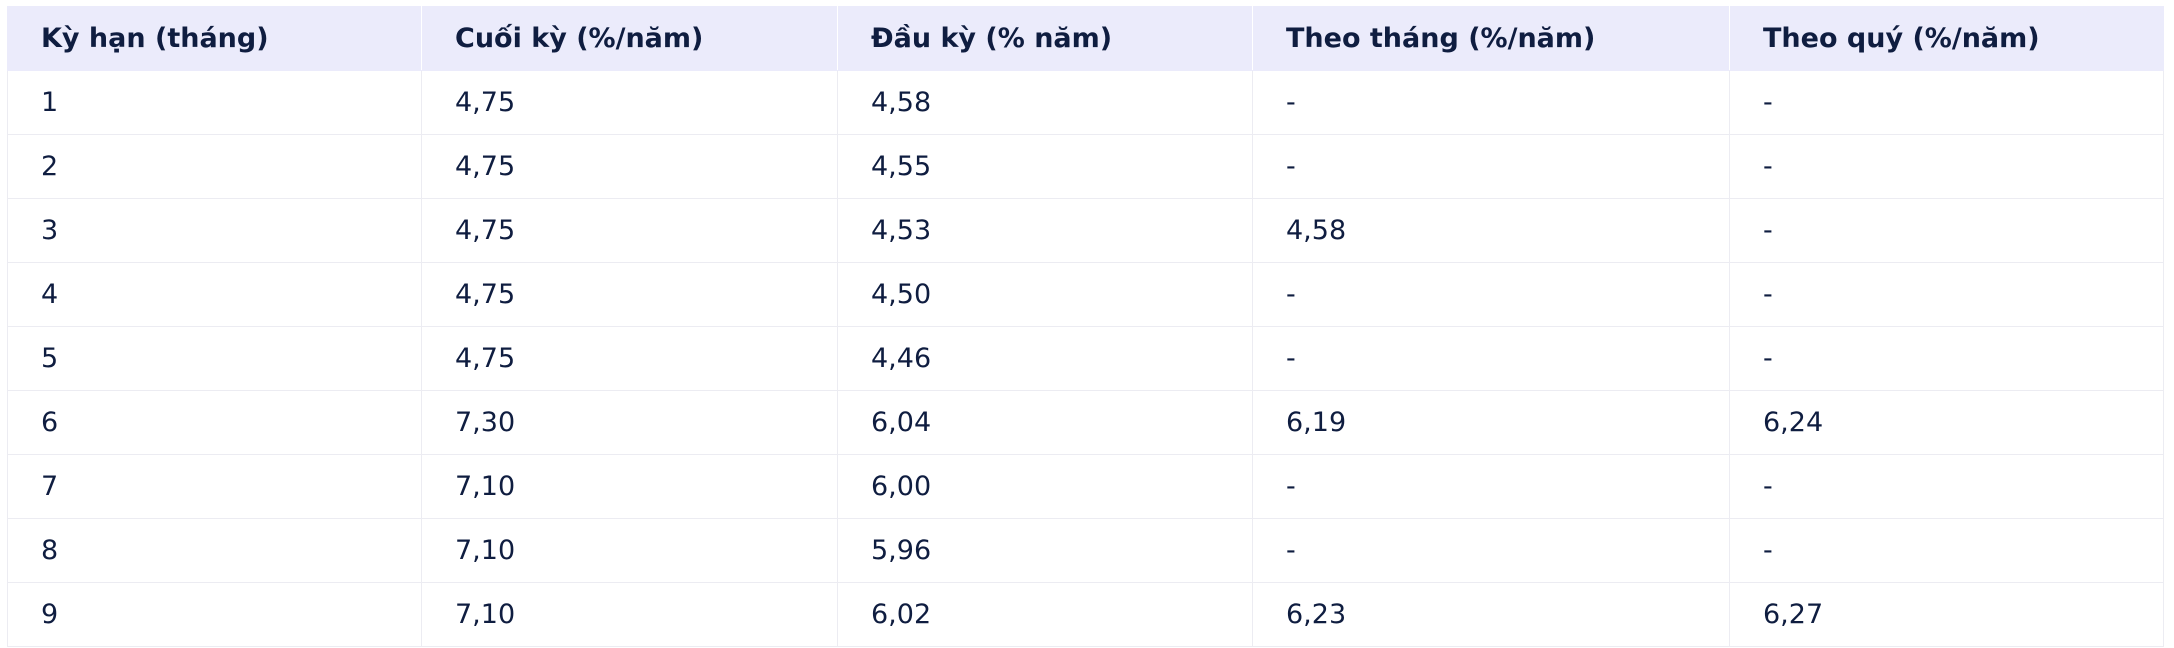  I want to click on table-cell: 4,46, so click(1045, 358).